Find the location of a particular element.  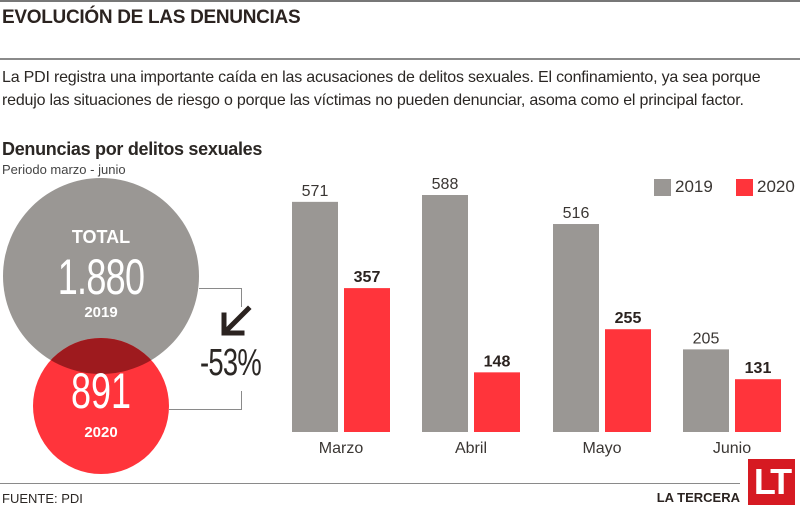

source-text: FUENTE: PDI is located at coordinates (42, 498).